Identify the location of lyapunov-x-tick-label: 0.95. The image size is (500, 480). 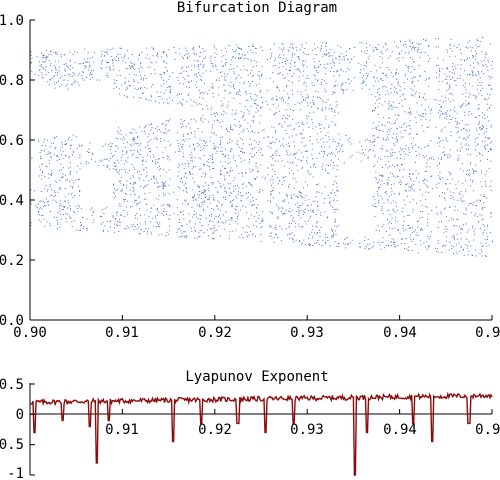
(487, 430).